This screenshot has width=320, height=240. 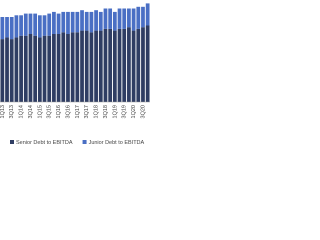 I want to click on x-tick-label: 1Q16, so click(x=59, y=111).